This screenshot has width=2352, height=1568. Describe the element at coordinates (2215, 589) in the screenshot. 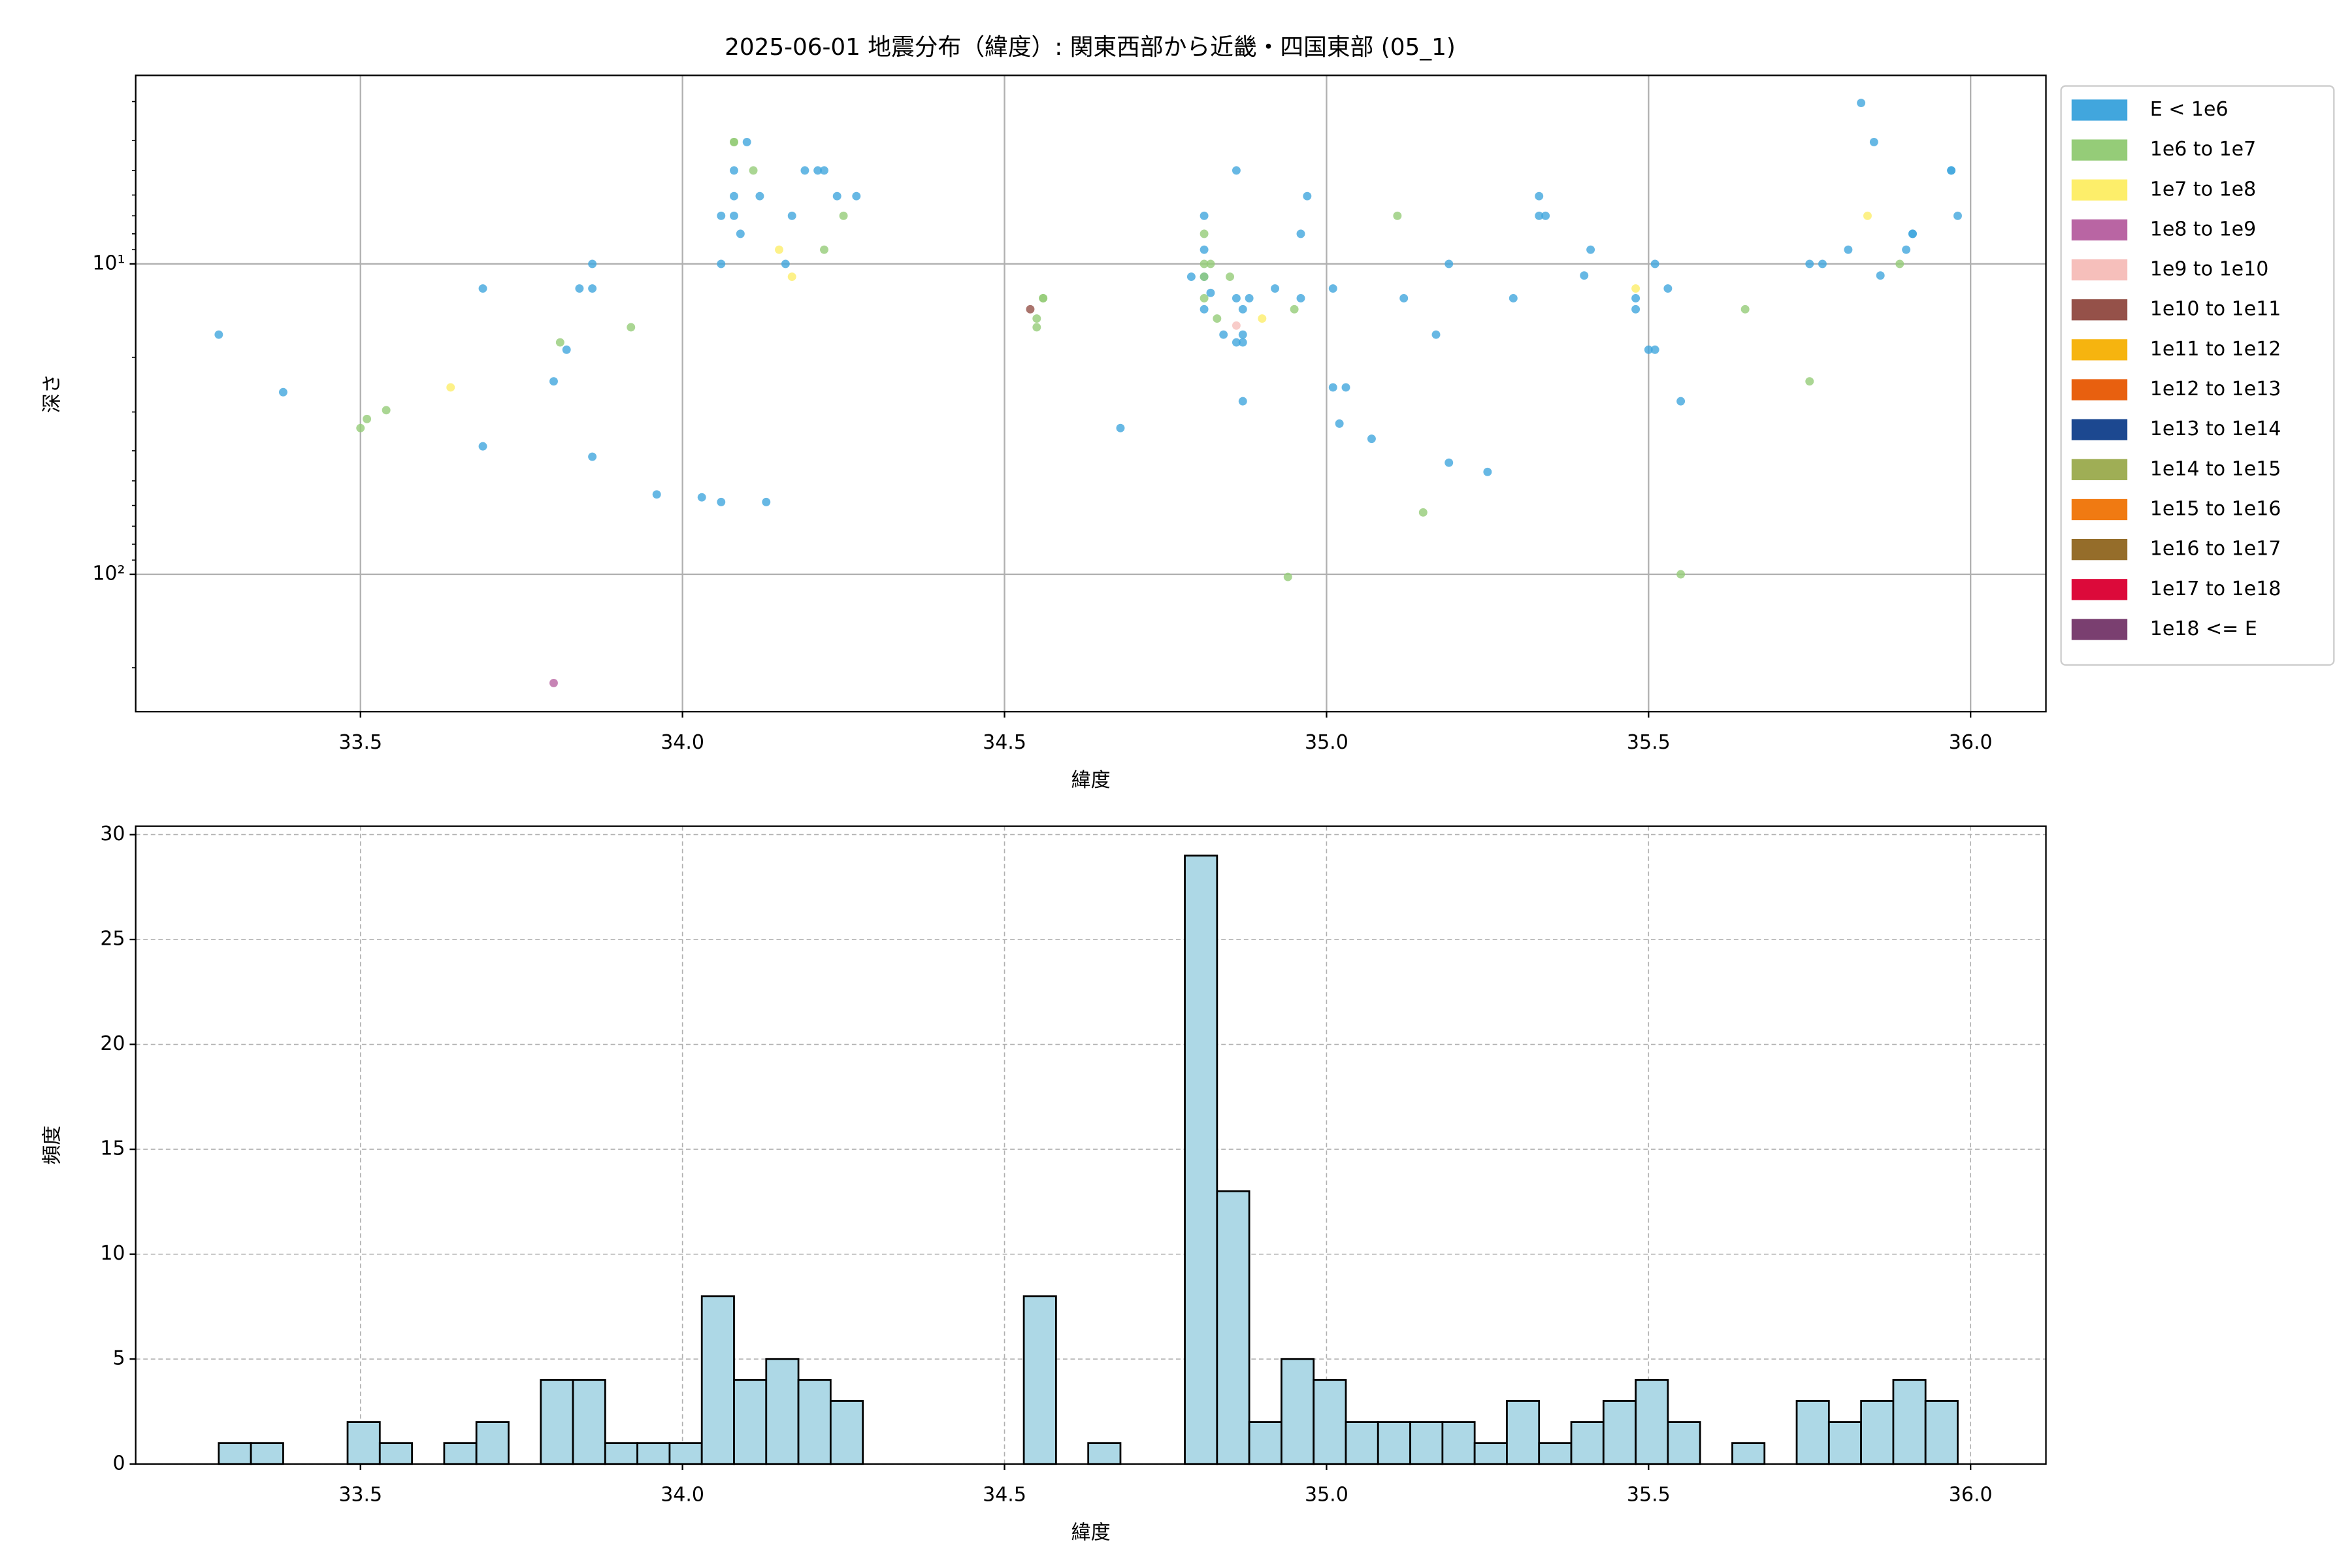

I see `legend-label: 1e17 to 1e18` at that location.